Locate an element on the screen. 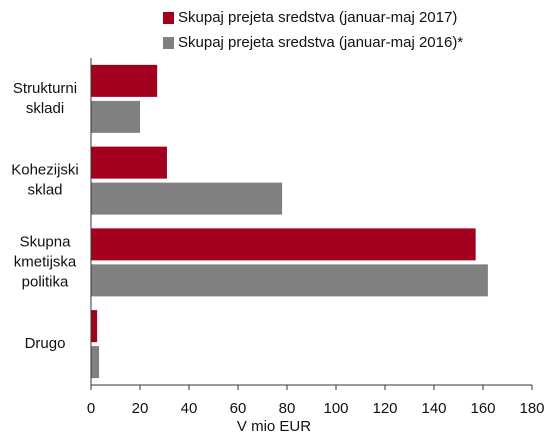  x-tick-label: 180 is located at coordinates (531, 408).